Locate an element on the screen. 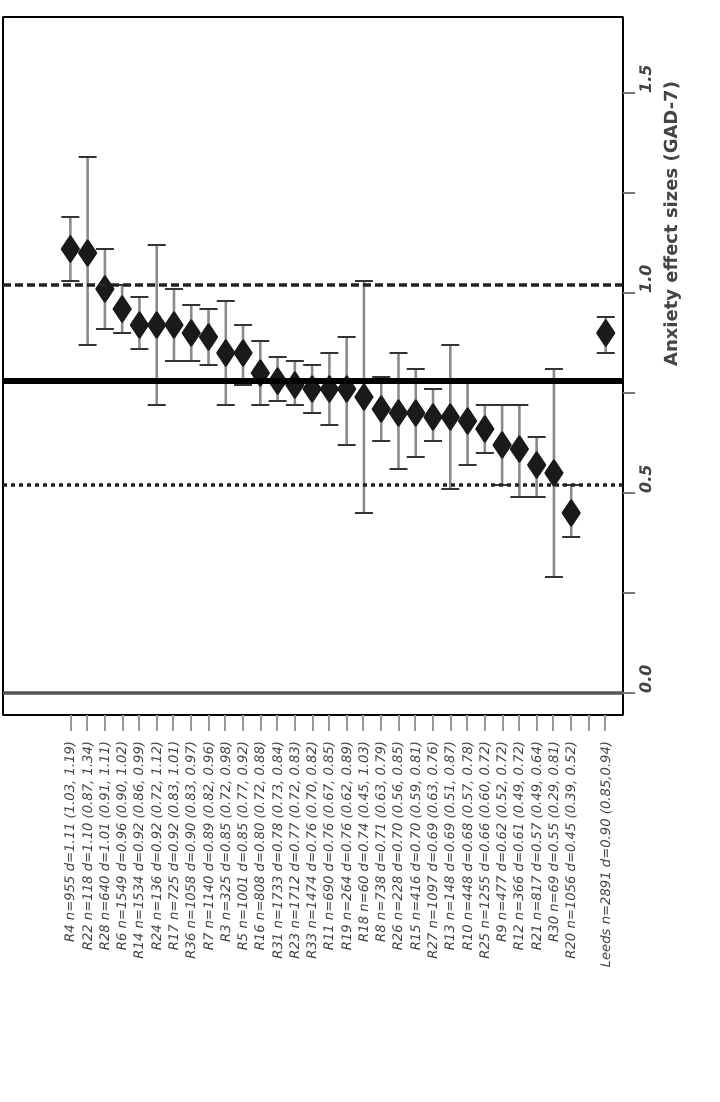 The image size is (720, 1102). y-axis-title: Anxiety effect sizes (GAD-7) is located at coordinates (673, 223).